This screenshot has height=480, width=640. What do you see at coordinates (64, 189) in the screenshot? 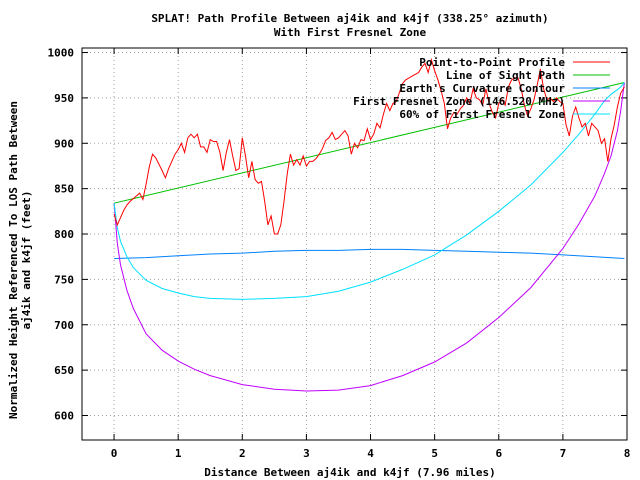
I see `y-tick-label: 850` at bounding box center [64, 189].